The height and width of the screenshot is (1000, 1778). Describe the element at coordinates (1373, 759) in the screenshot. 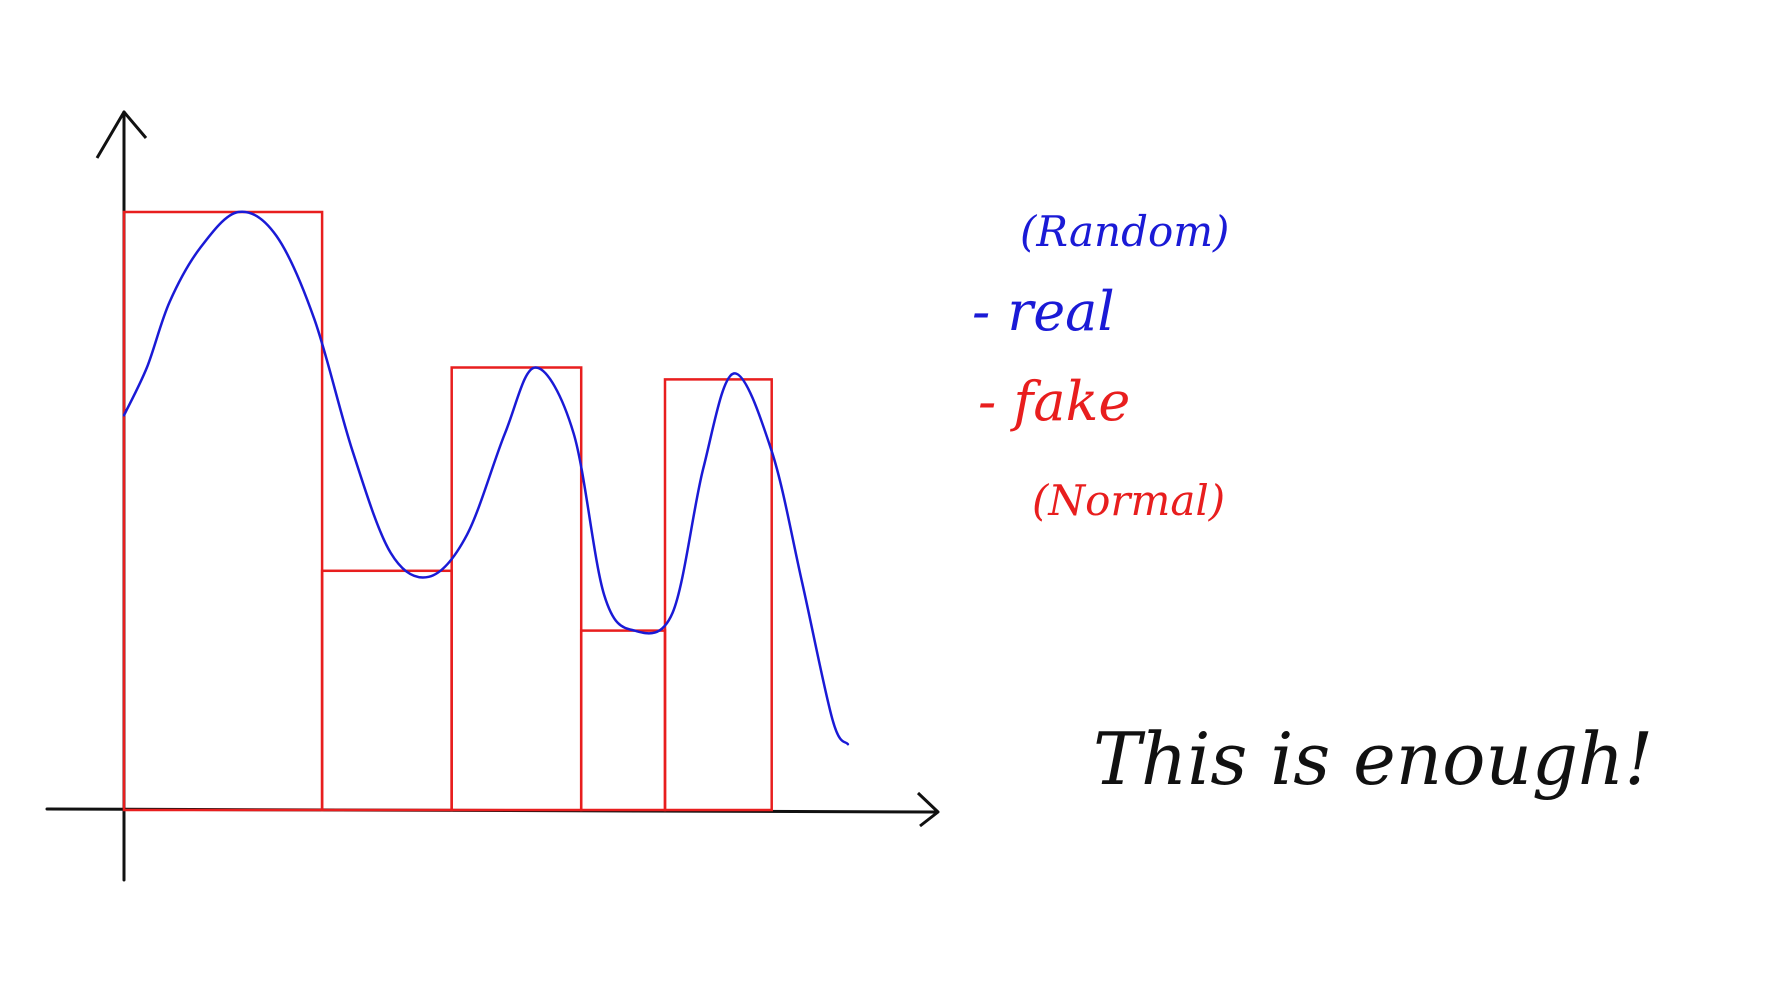

I see `note-text: This is enough!` at that location.